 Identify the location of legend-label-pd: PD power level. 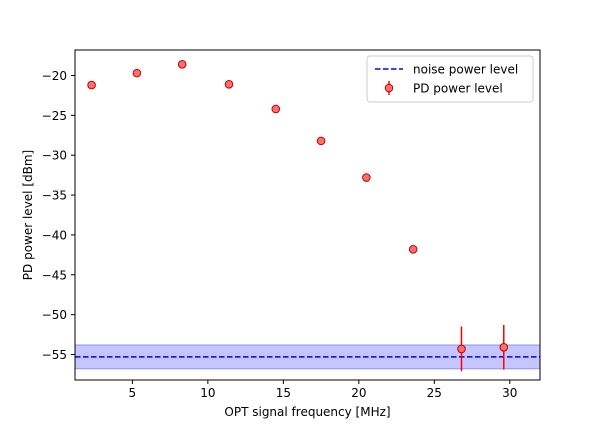
(458, 89).